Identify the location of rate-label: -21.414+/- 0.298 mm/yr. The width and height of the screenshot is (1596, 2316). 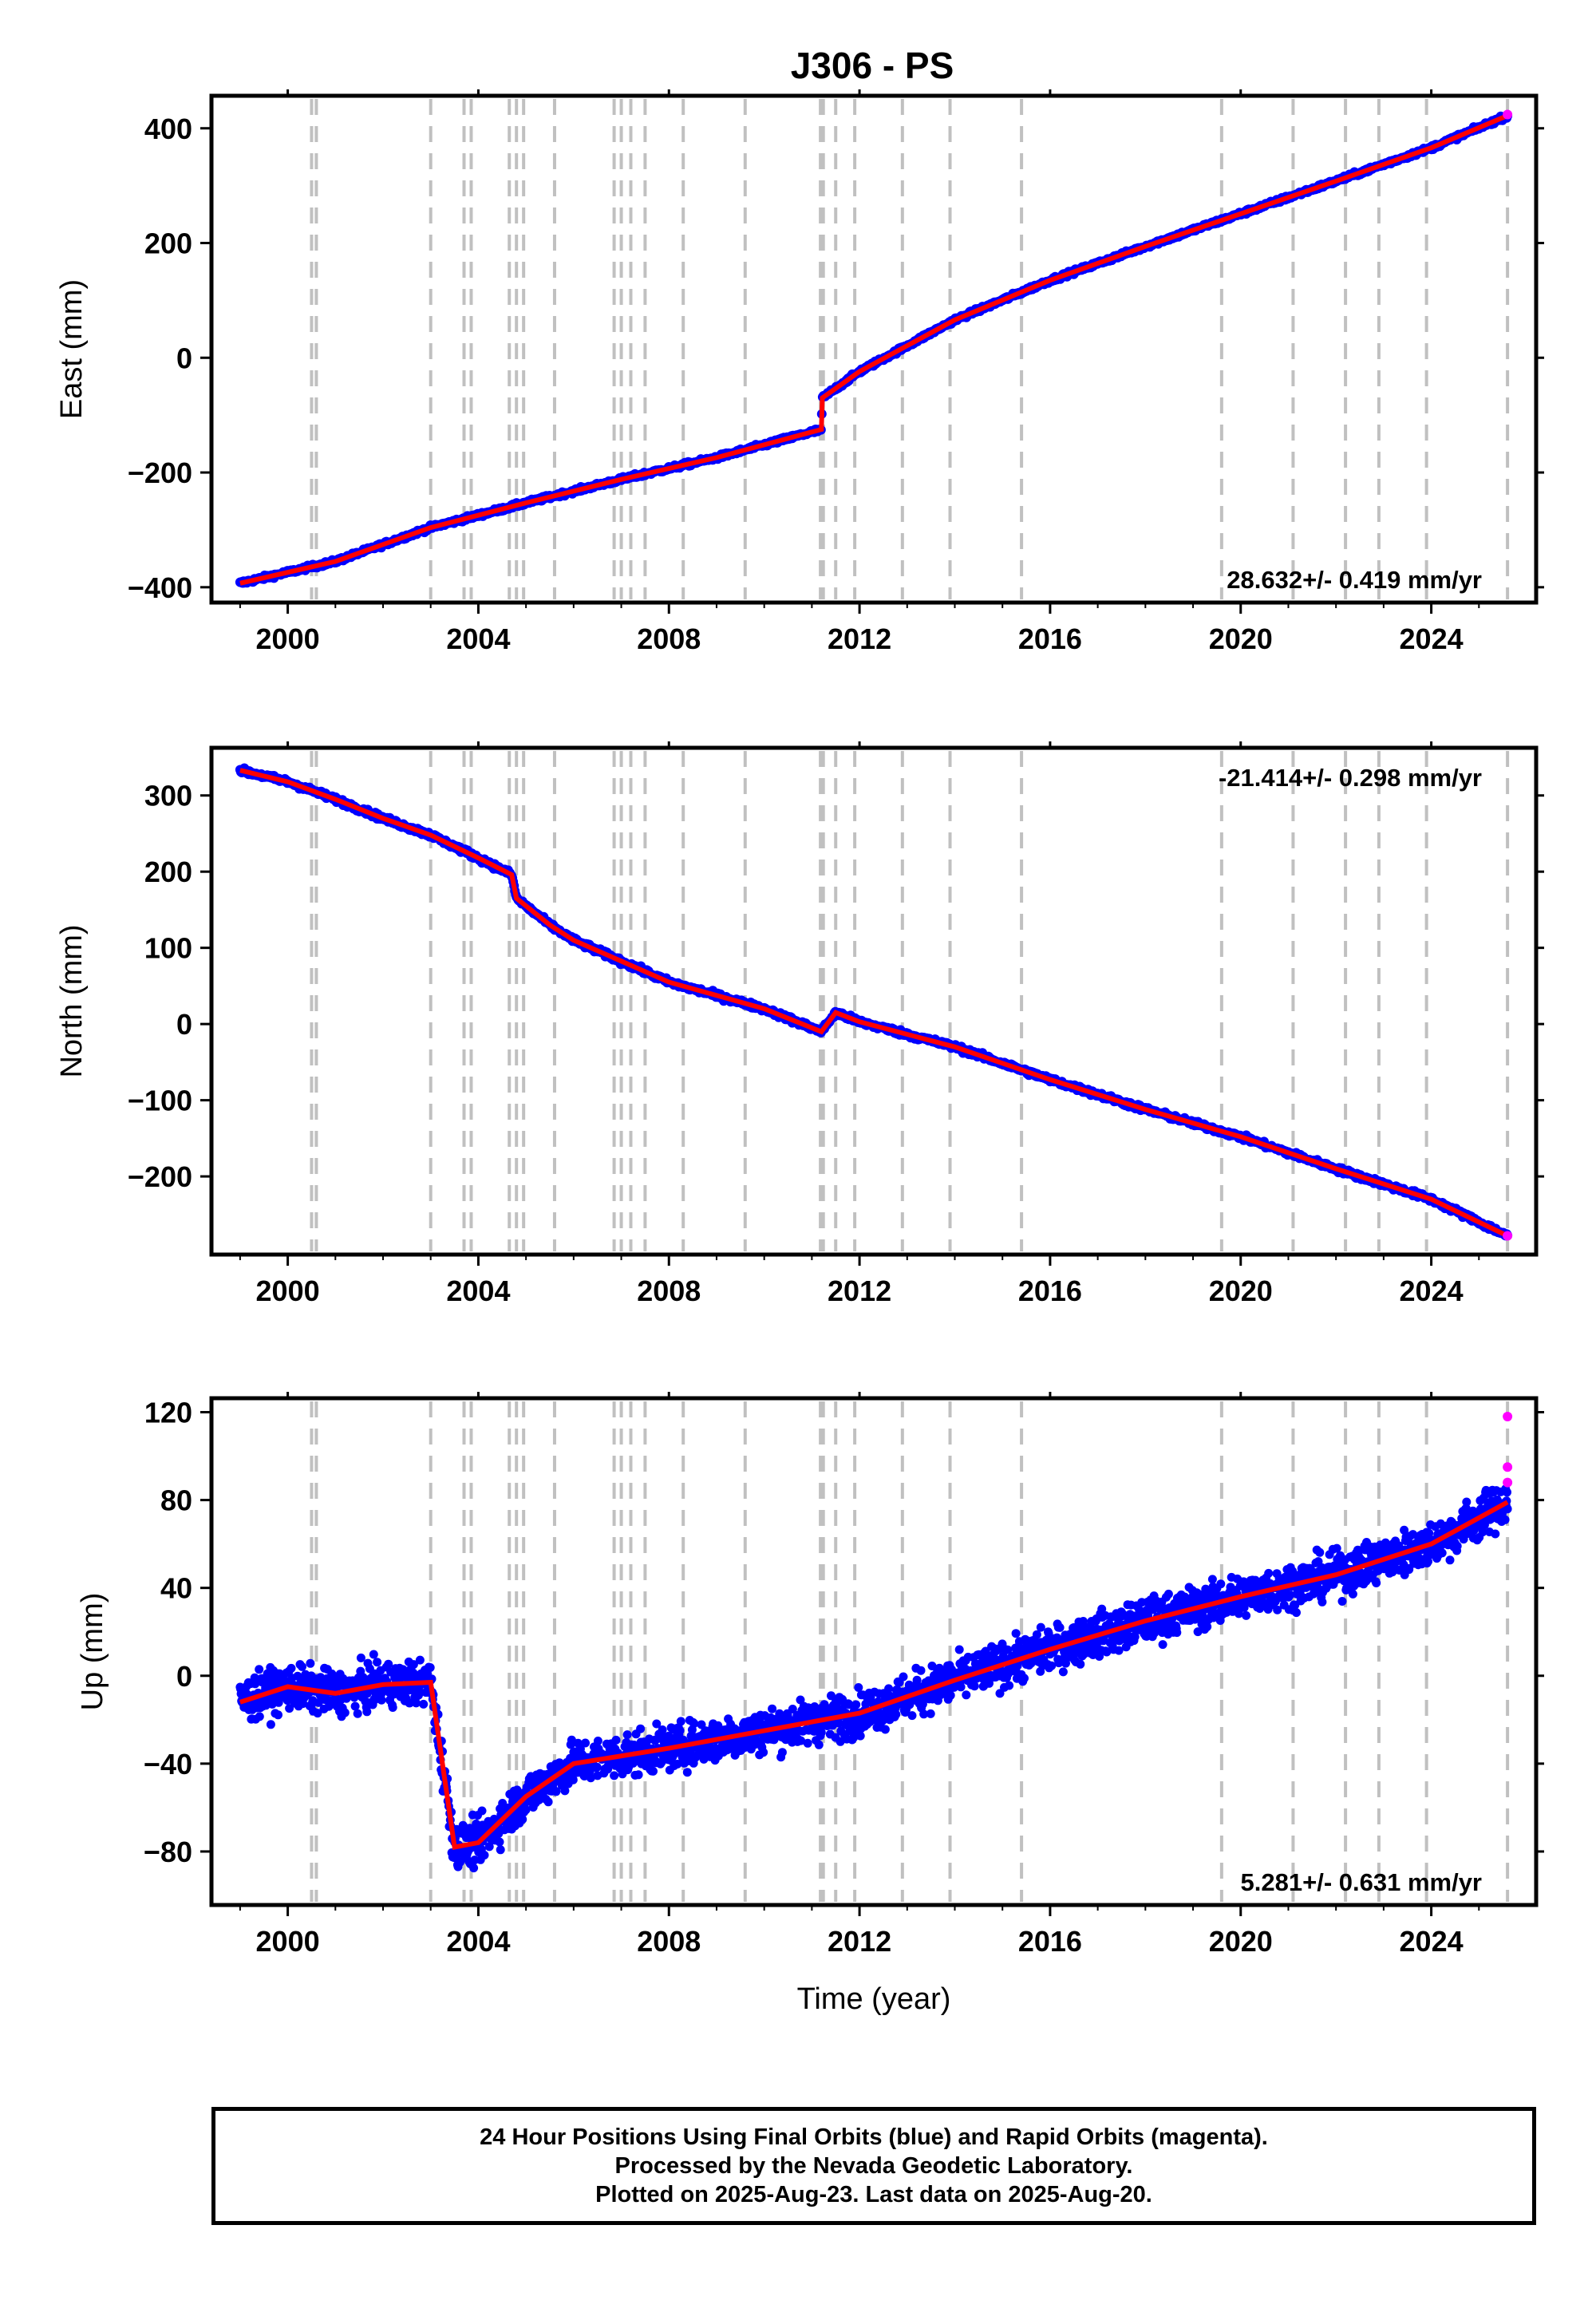
(1350, 778).